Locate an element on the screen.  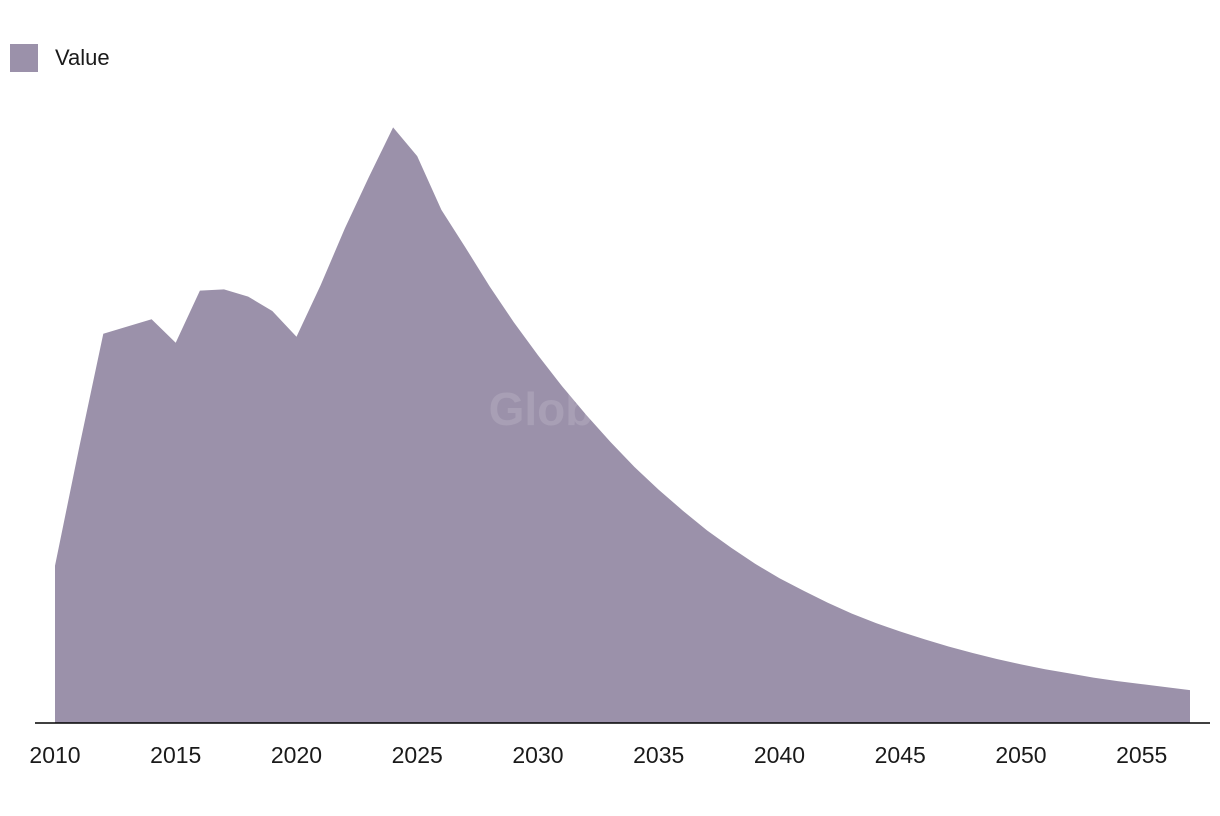
x-tick-label: 2045 is located at coordinates (900, 755).